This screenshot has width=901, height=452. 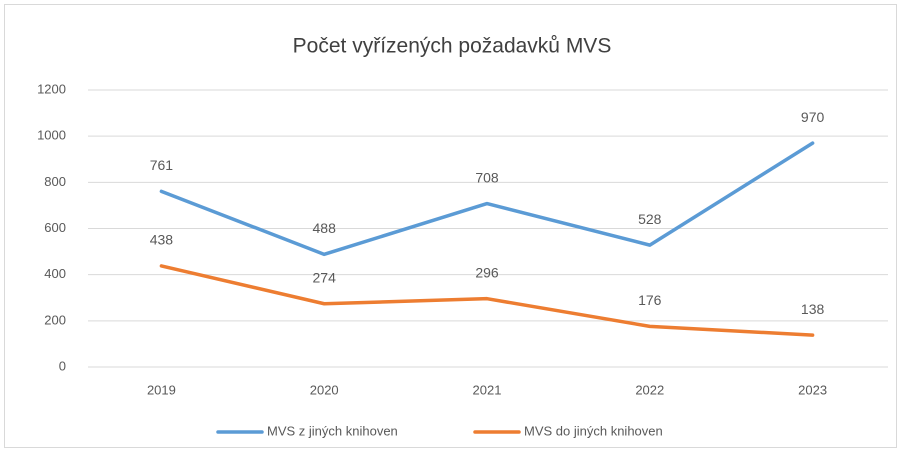 What do you see at coordinates (487, 177) in the screenshot?
I see `data-label: 708` at bounding box center [487, 177].